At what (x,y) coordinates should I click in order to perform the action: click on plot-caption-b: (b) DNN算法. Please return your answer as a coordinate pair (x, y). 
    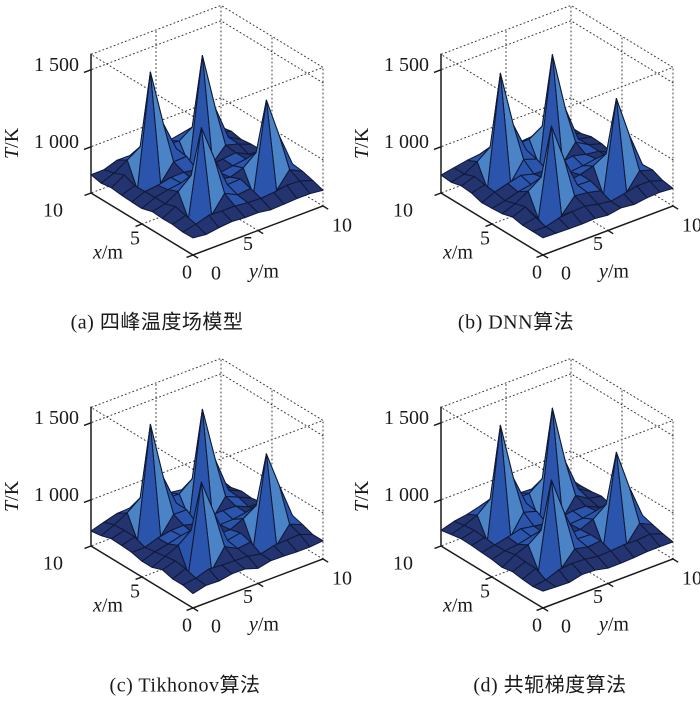
    Looking at the image, I should click on (516, 322).